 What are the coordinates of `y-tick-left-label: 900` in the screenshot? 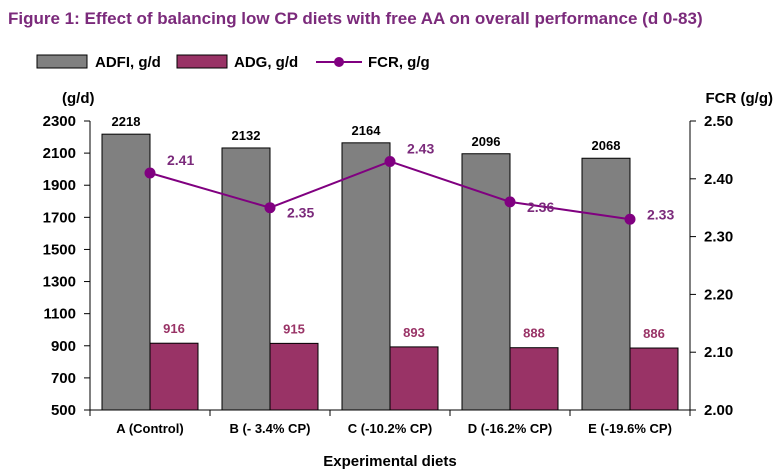 It's located at (63, 346).